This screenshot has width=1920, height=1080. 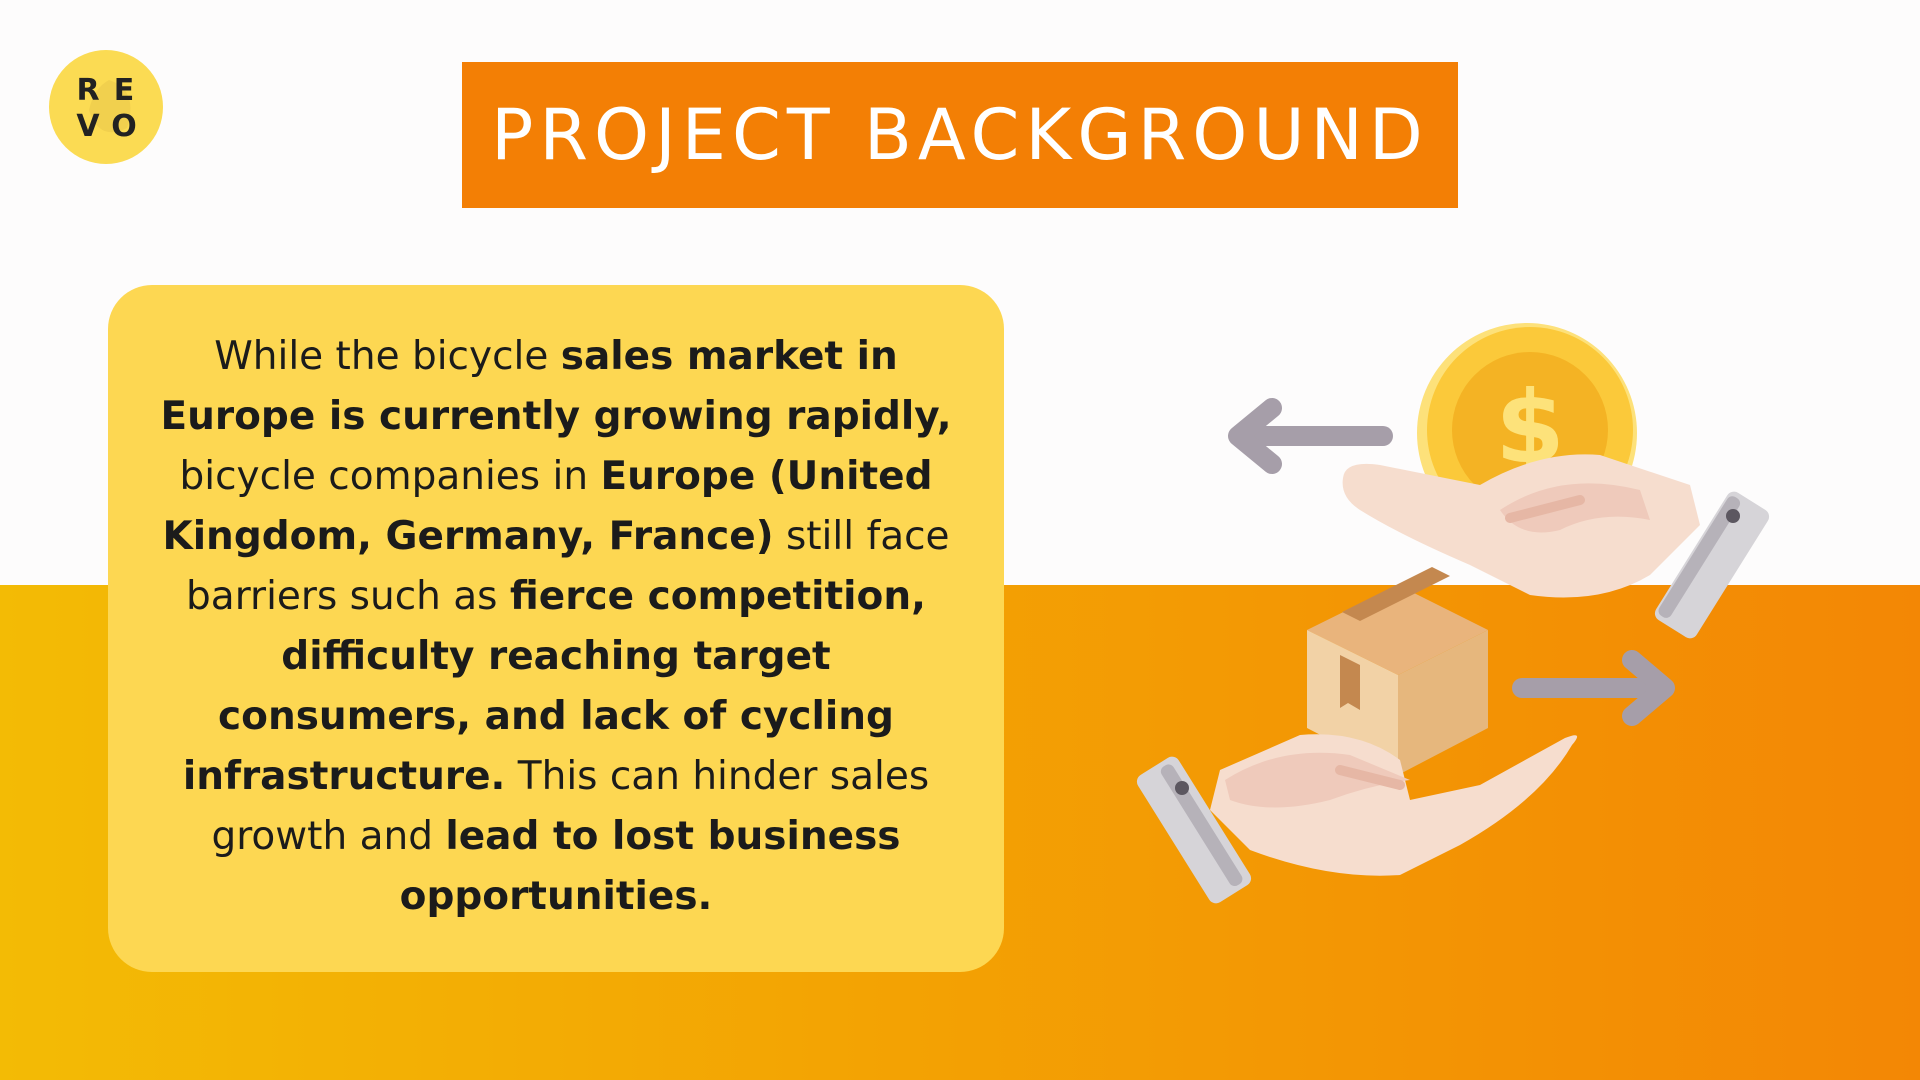 I want to click on right-arrow-icon, so click(x=1593, y=688).